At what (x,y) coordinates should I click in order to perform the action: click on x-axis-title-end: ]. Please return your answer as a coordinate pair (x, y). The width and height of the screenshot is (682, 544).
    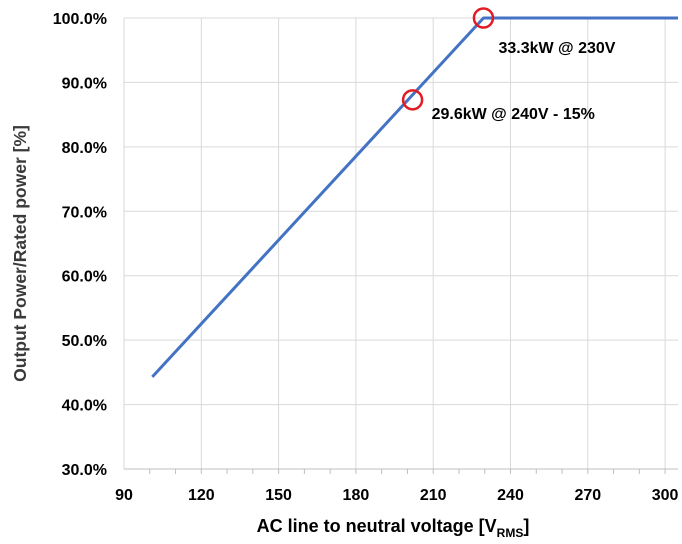
    Looking at the image, I should click on (526, 526).